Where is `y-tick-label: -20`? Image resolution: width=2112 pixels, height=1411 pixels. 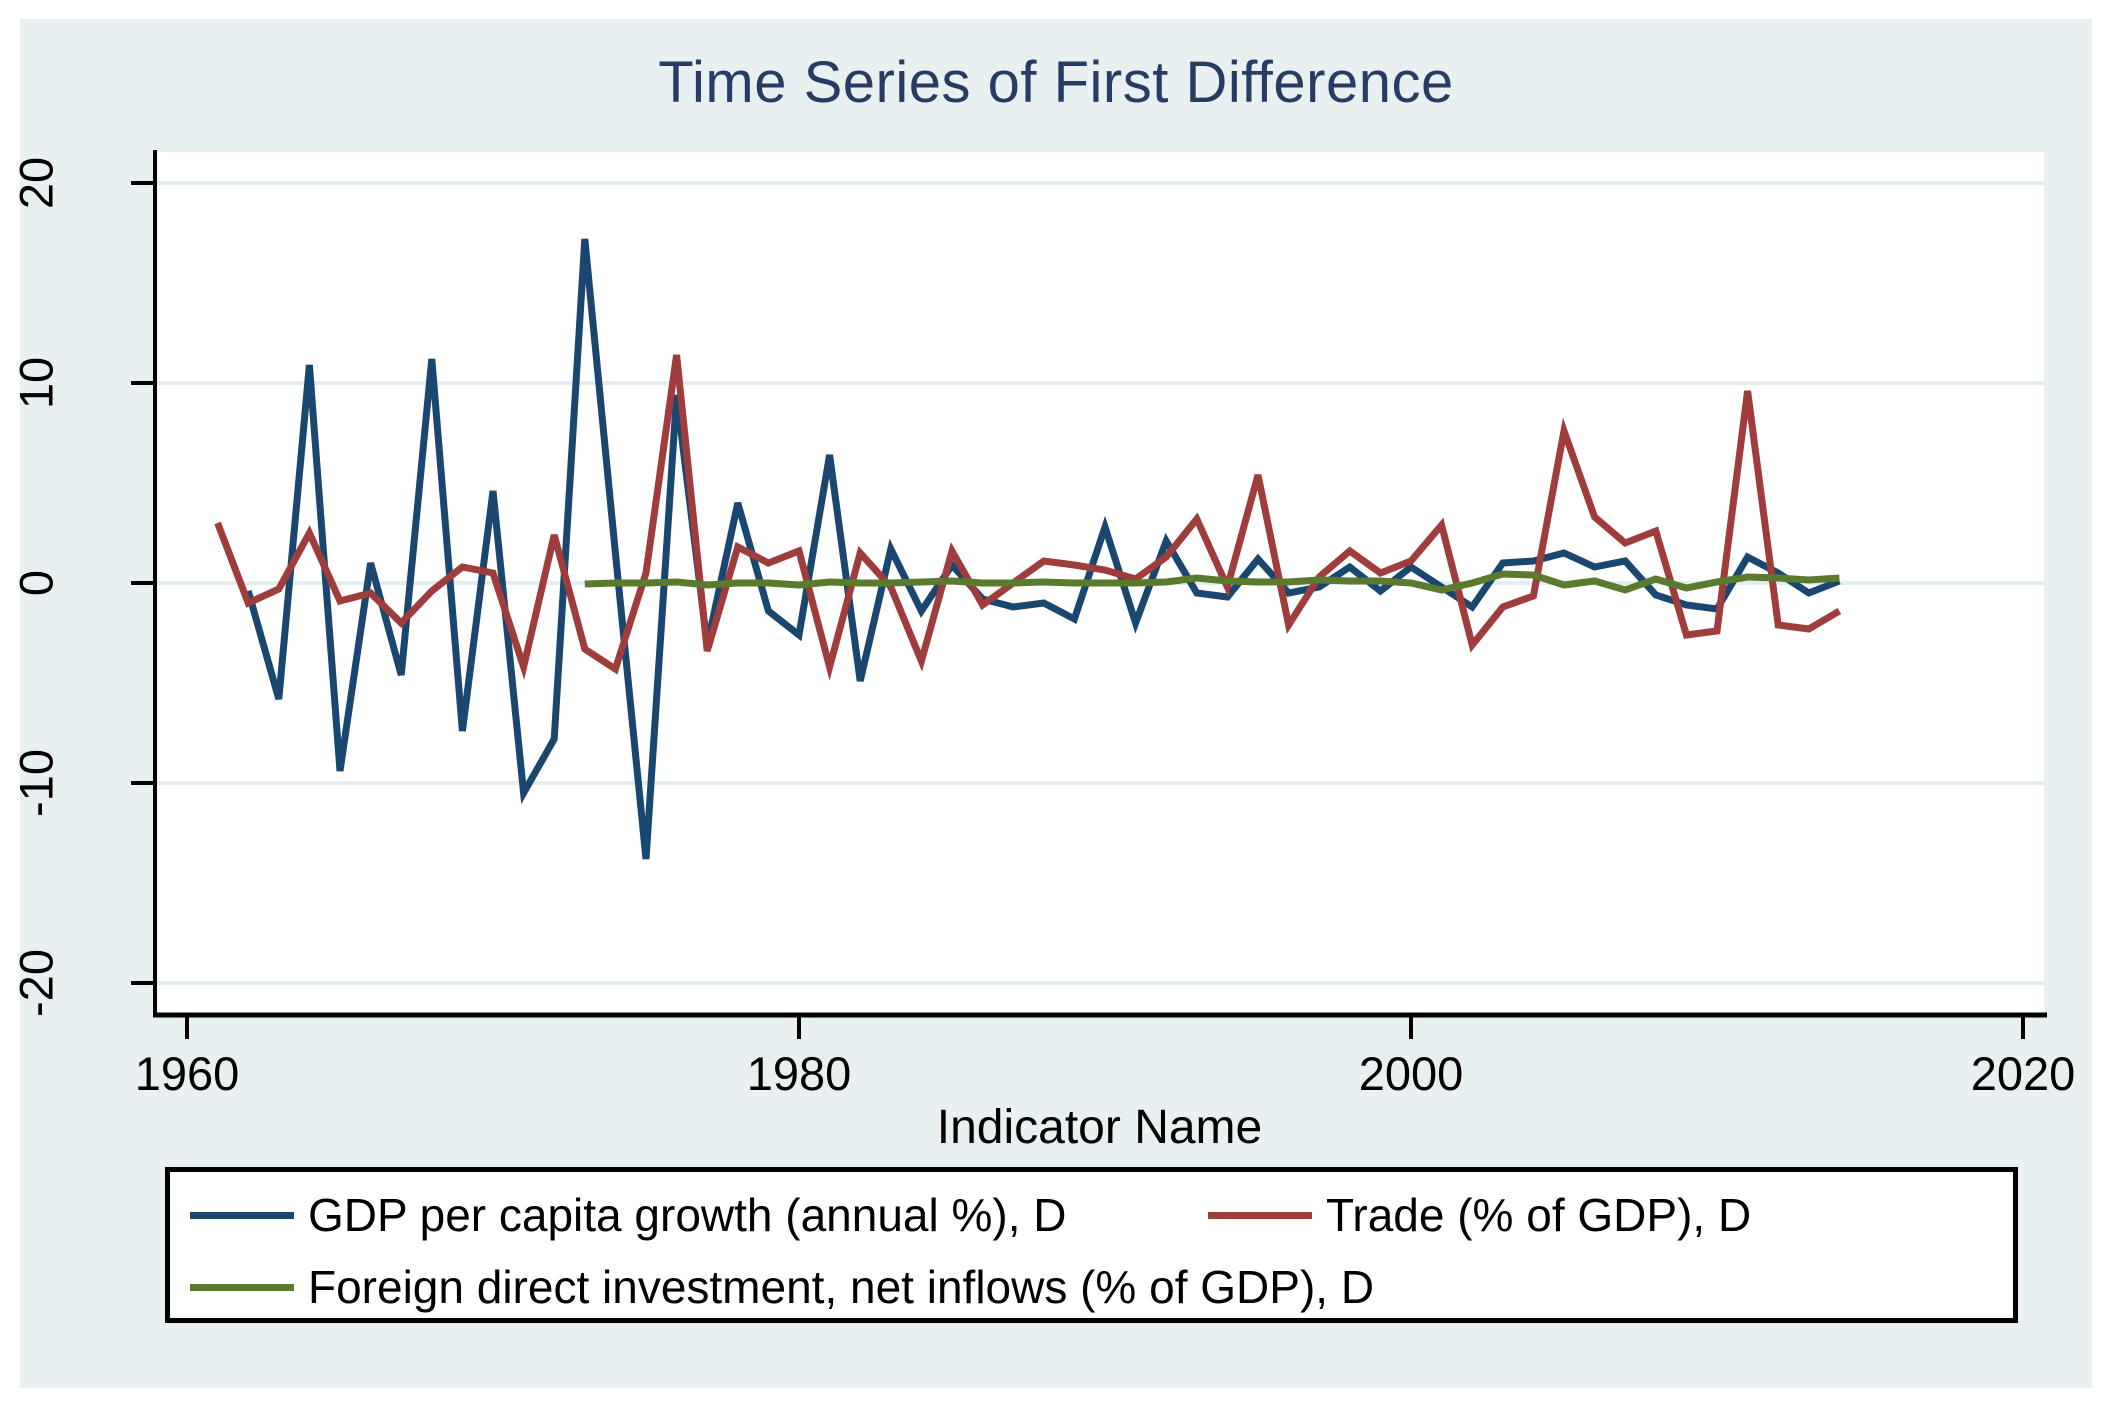 y-tick-label: -20 is located at coordinates (36, 983).